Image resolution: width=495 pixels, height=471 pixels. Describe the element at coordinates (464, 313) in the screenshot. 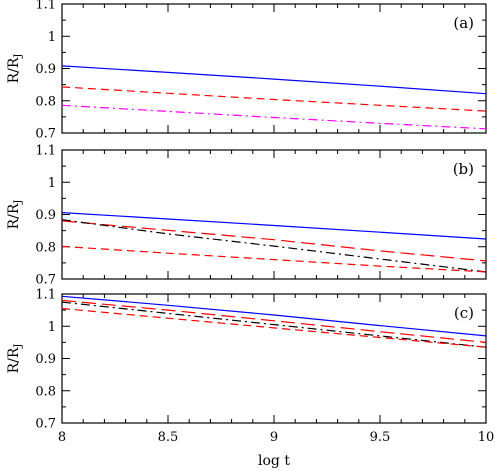

I see `panel-label: (c)` at that location.